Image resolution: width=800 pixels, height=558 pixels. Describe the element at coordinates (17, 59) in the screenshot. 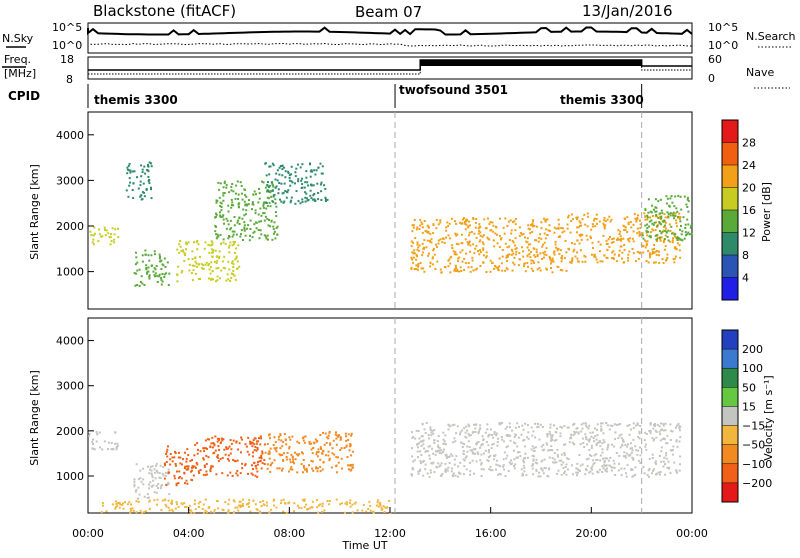

I see `freq-label: Freq.` at that location.